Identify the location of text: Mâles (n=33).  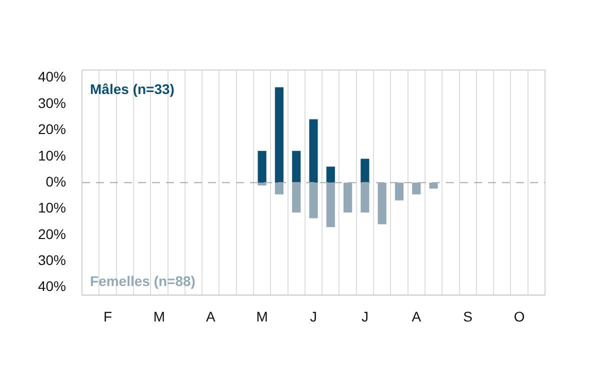
(132, 88).